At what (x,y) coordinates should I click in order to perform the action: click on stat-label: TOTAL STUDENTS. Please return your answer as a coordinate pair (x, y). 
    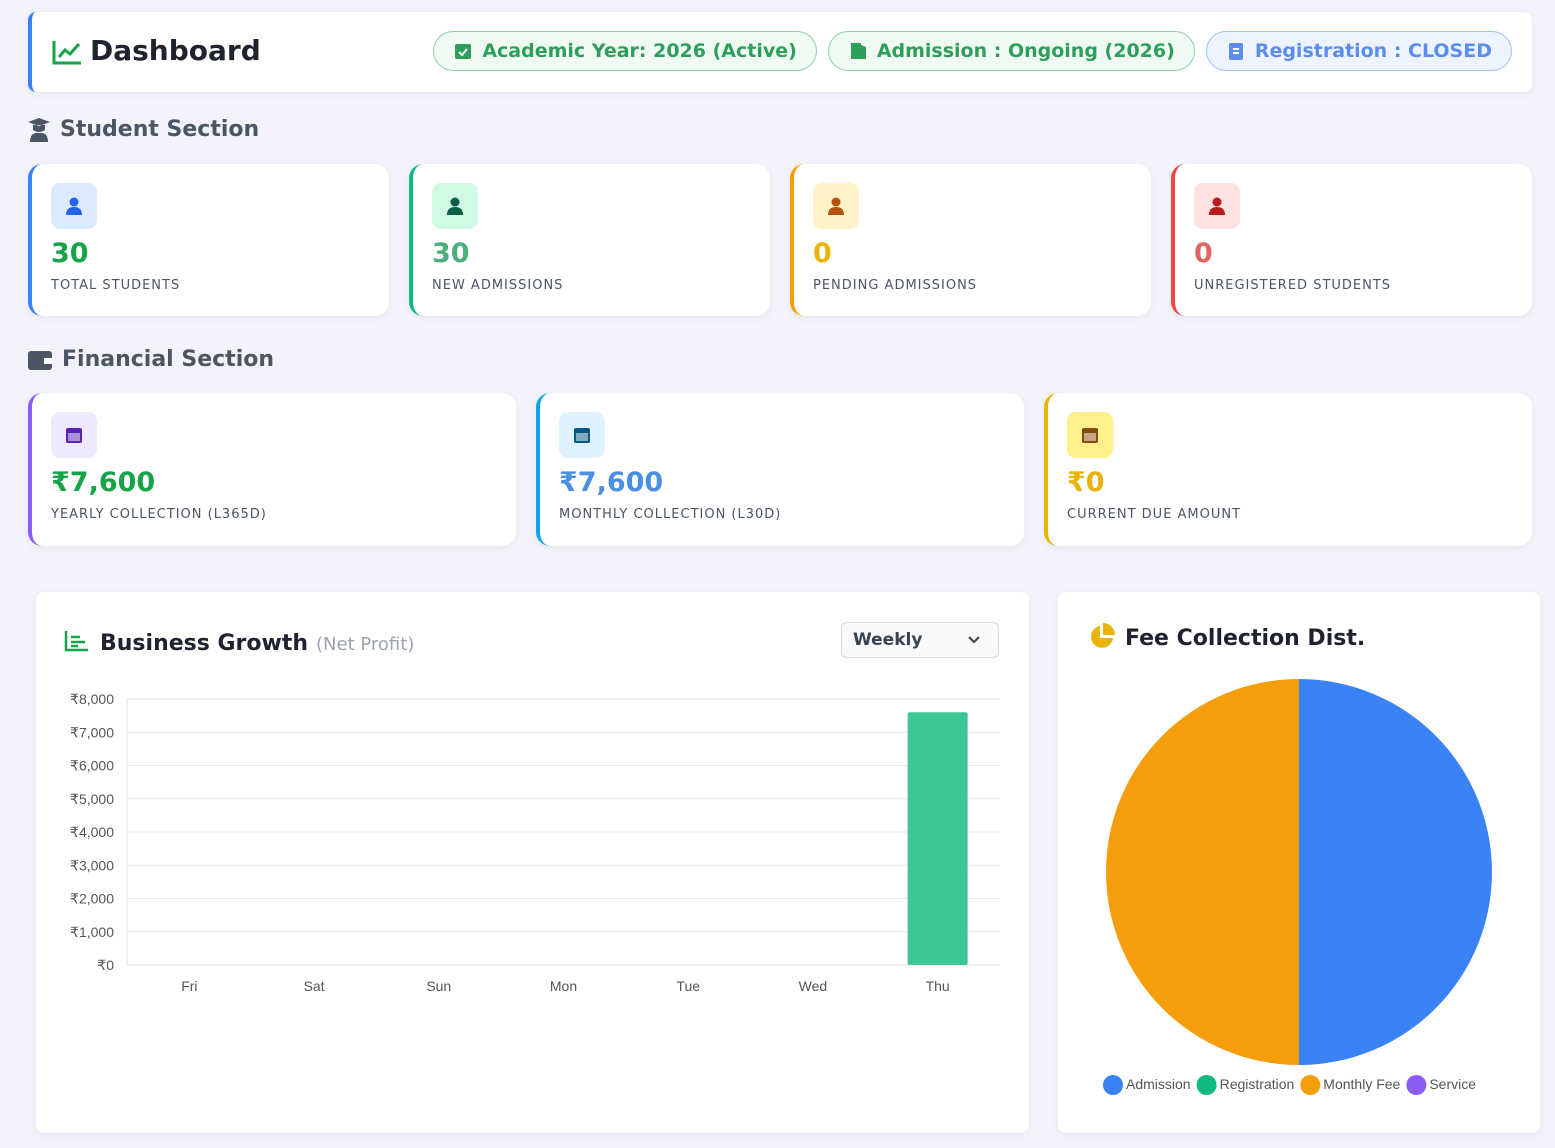
    Looking at the image, I should click on (116, 285).